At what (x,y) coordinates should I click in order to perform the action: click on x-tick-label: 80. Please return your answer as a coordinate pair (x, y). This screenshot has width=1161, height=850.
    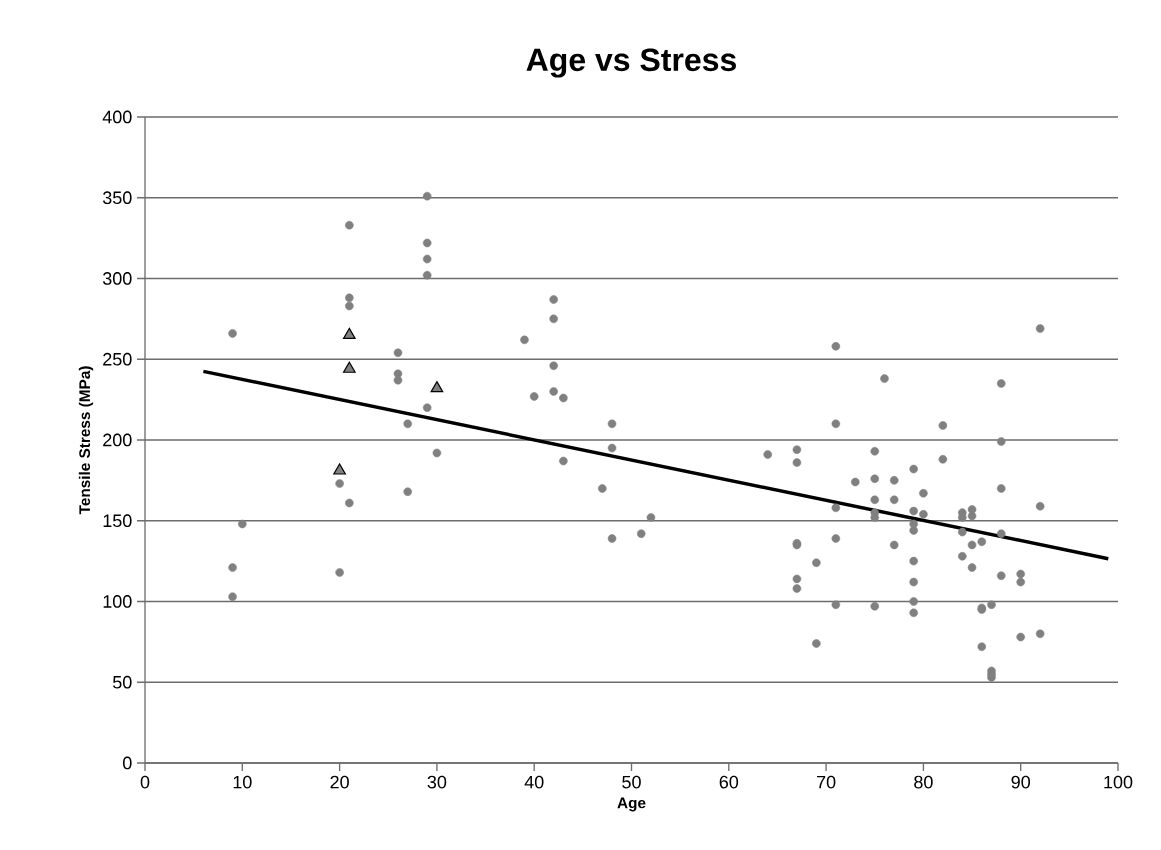
    Looking at the image, I should click on (923, 782).